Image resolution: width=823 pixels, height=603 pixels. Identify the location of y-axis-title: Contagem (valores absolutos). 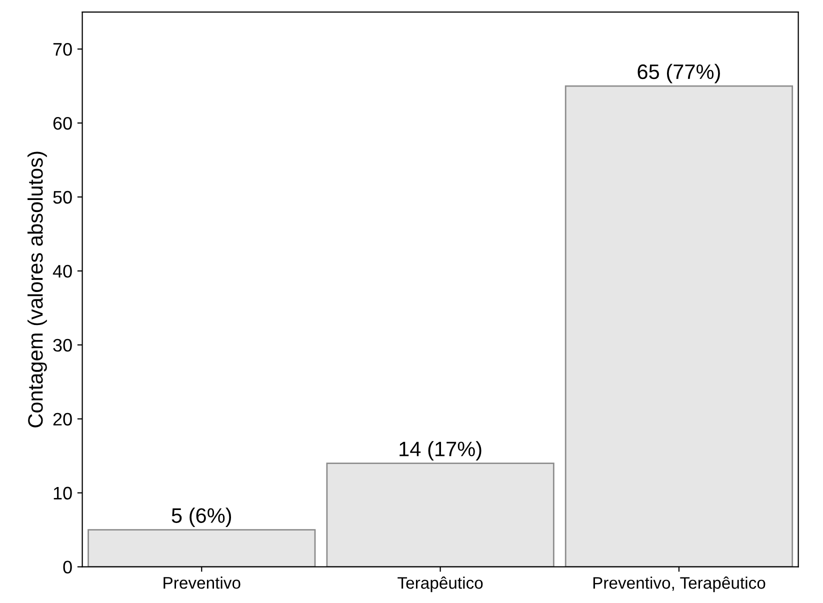
(37, 290).